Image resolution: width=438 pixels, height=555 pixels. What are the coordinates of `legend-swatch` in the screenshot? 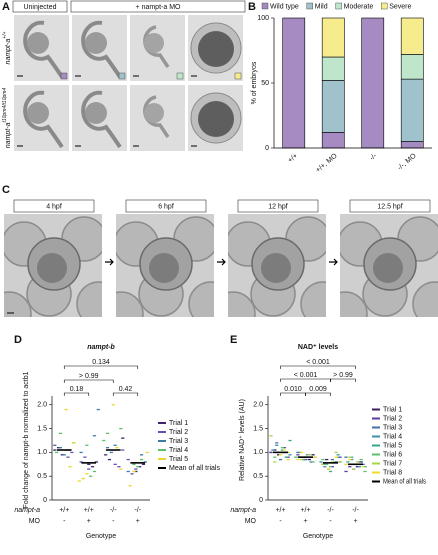 It's located at (384, 6).